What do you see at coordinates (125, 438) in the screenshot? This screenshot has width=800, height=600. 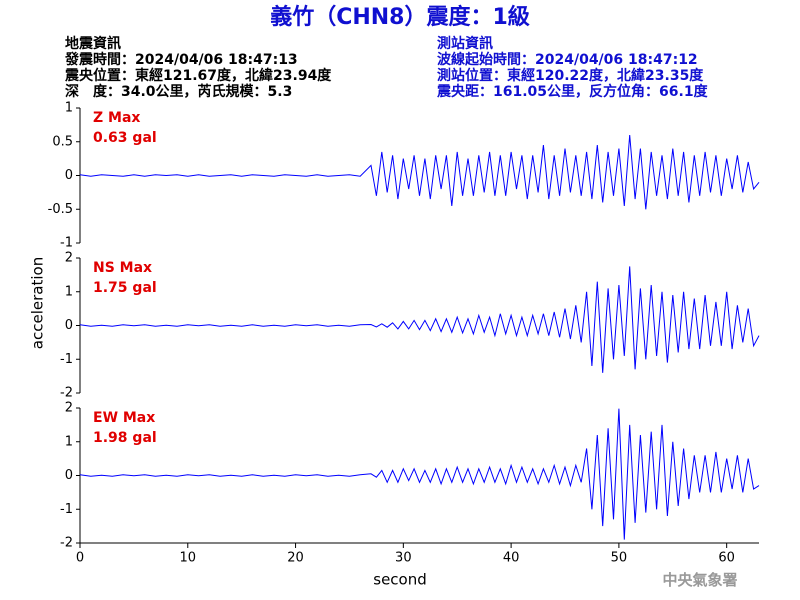 I see `max-label: 1.98 gal` at bounding box center [125, 438].